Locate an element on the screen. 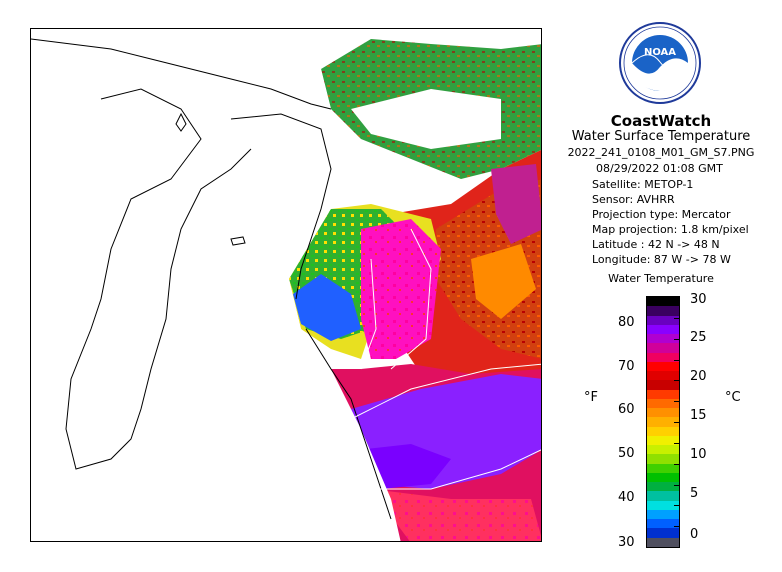 Image resolution: width=782 pixels, height=572 pixels. c-tick-10: 10 is located at coordinates (698, 454).